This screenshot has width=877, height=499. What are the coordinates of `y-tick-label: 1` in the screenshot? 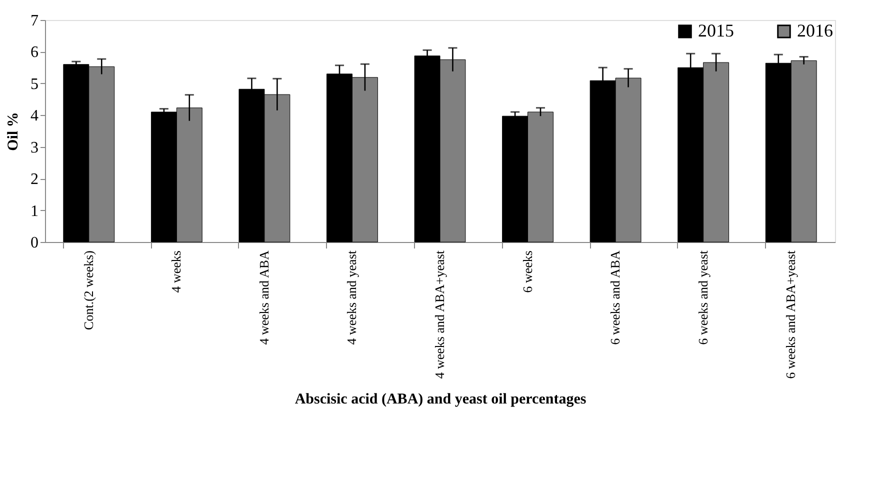 It's located at (34, 211).